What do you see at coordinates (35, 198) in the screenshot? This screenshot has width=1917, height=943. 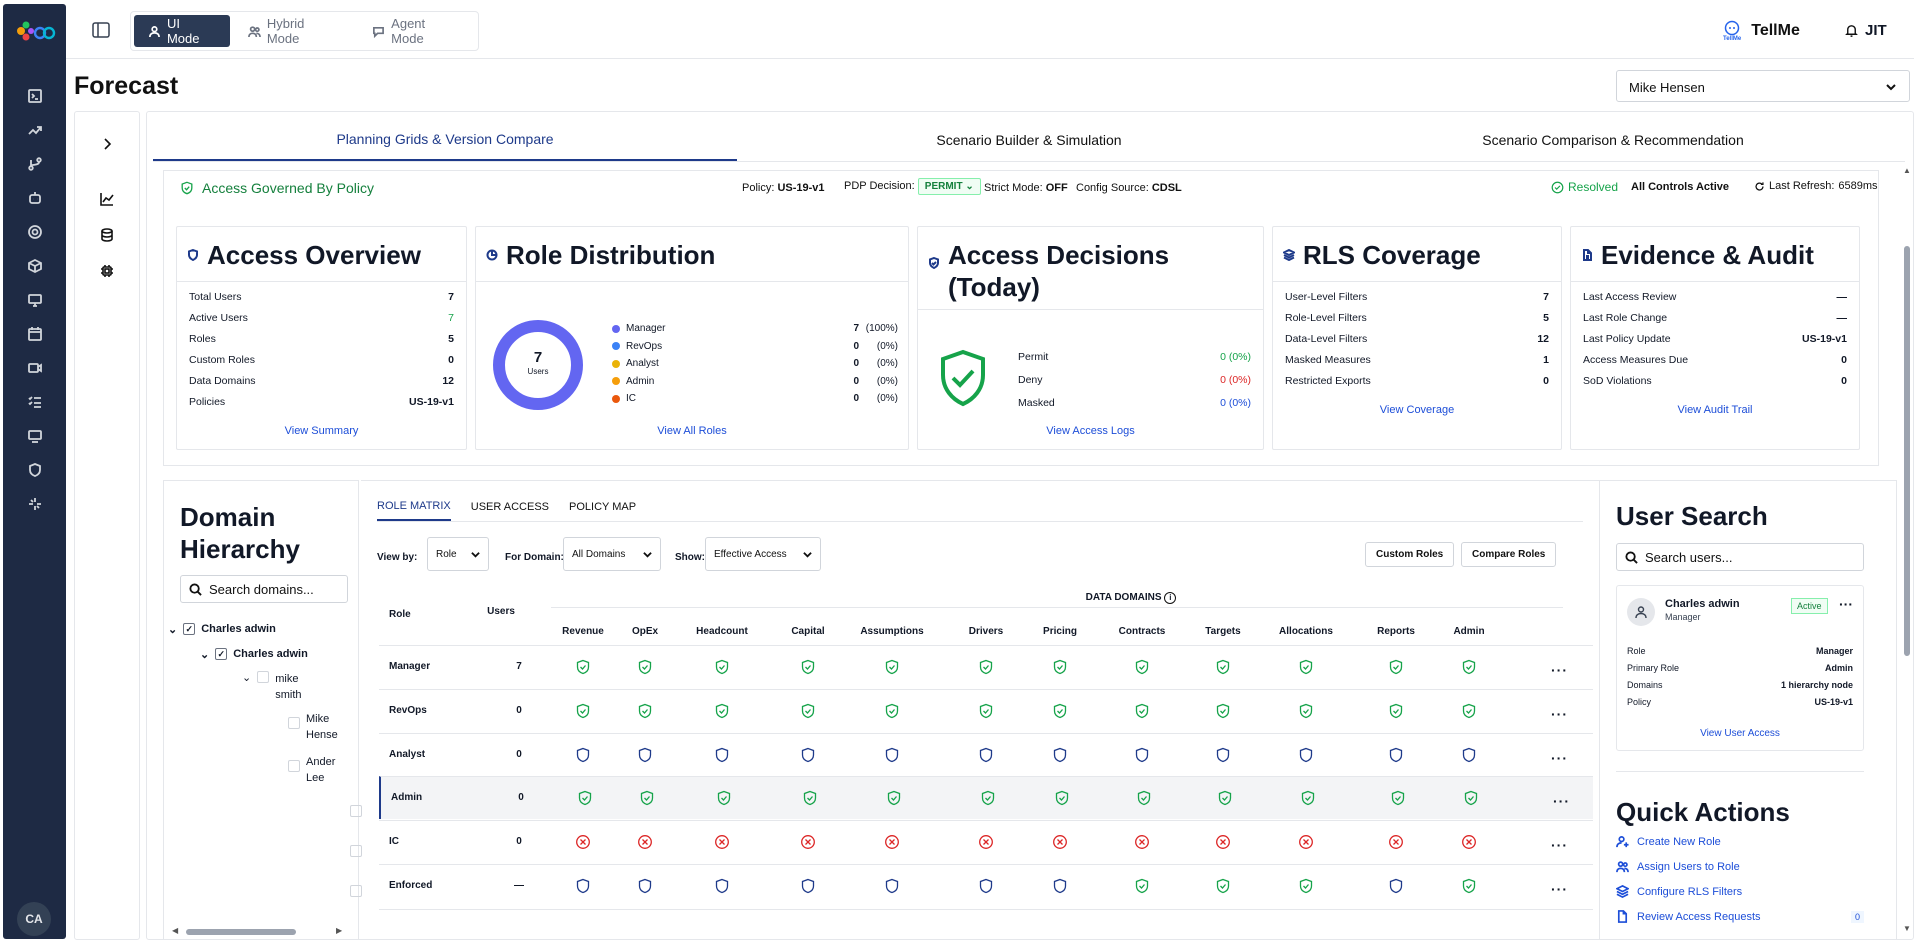 I see `robot-icon` at bounding box center [35, 198].